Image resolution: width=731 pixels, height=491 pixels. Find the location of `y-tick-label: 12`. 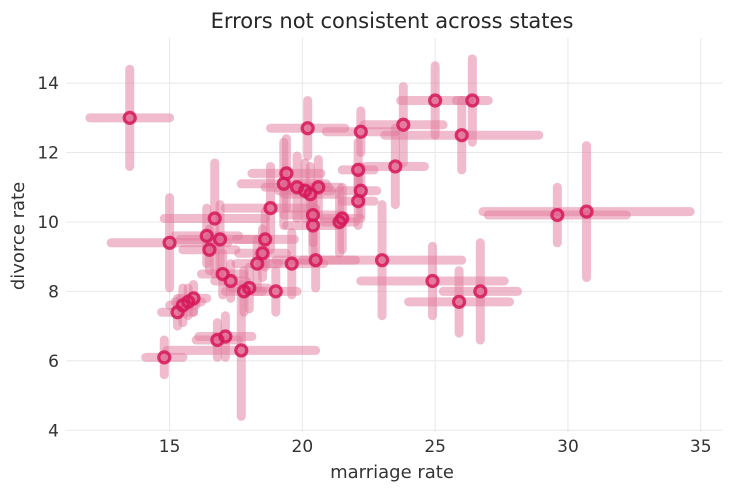

y-tick-label: 12 is located at coordinates (48, 154).